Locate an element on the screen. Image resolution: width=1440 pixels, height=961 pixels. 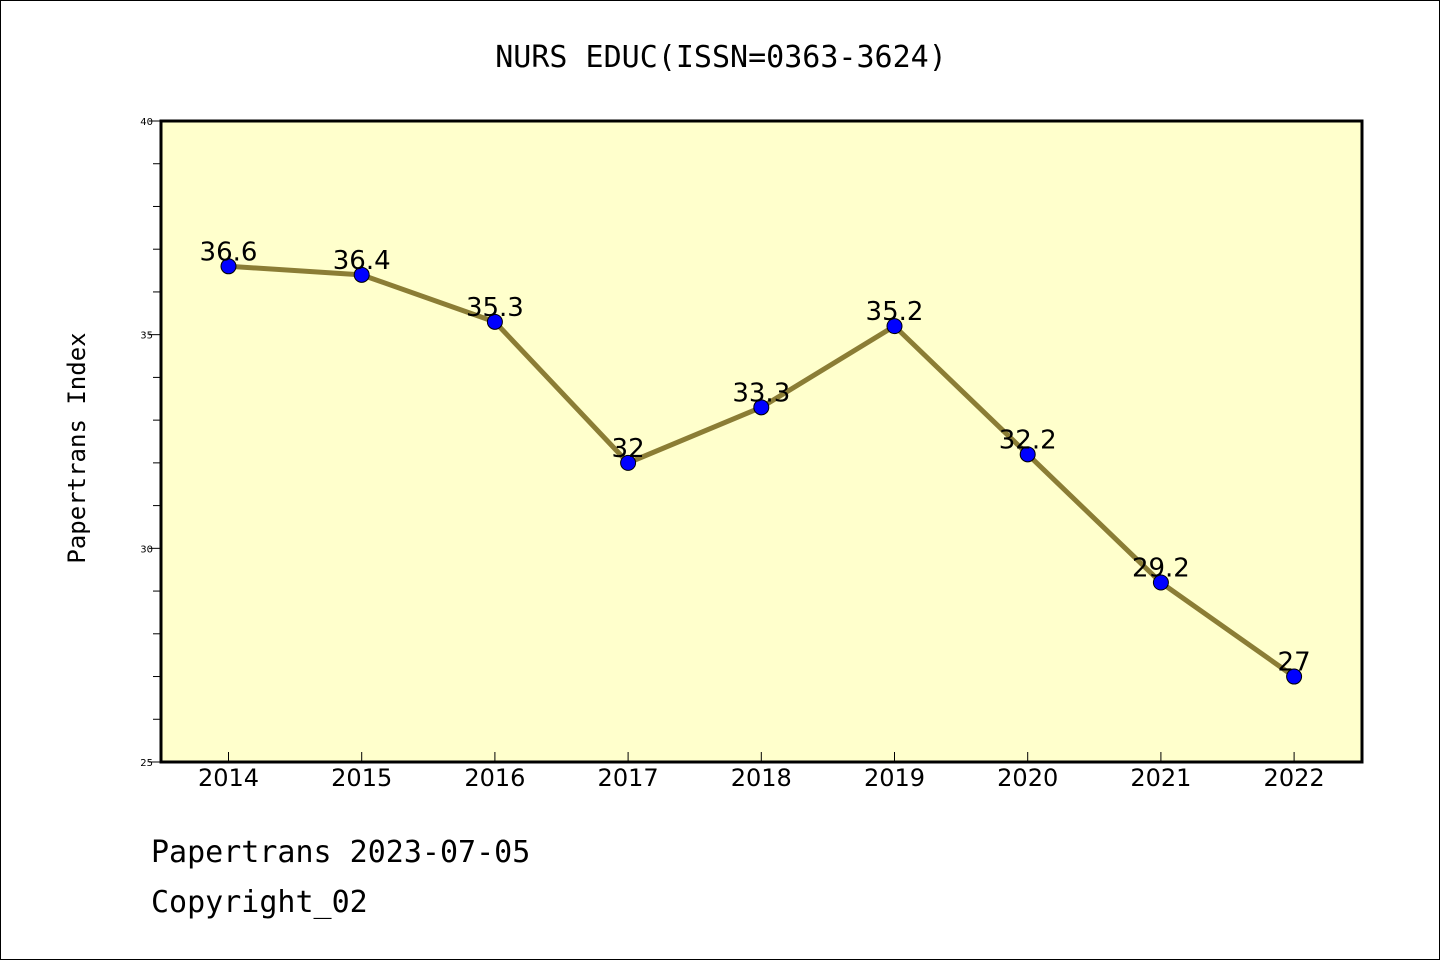
x-tick-label: 2018 is located at coordinates (761, 778).